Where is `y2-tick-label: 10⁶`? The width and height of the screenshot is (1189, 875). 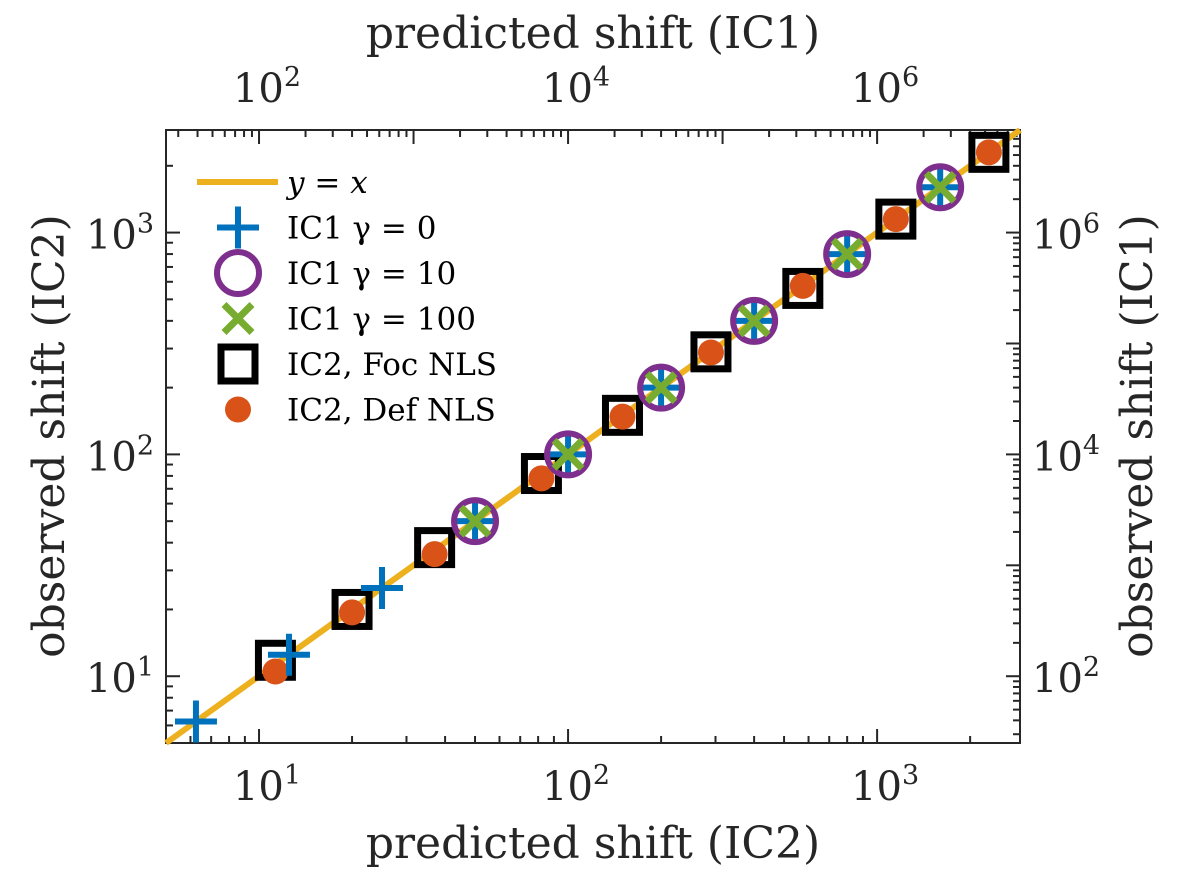
y2-tick-label: 10⁶ is located at coordinates (1066, 234).